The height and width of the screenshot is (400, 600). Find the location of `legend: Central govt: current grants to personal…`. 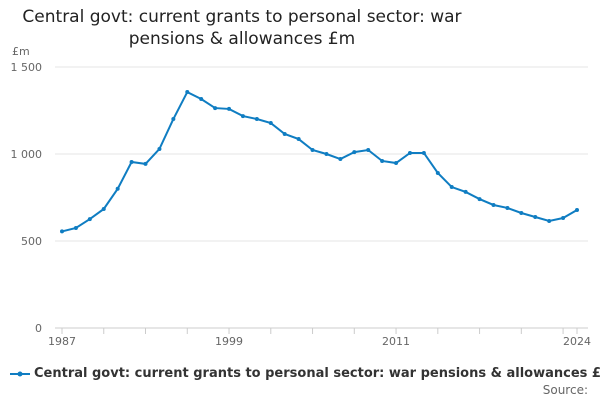

legend: Central govt: current grants to personal… is located at coordinates (305, 373).